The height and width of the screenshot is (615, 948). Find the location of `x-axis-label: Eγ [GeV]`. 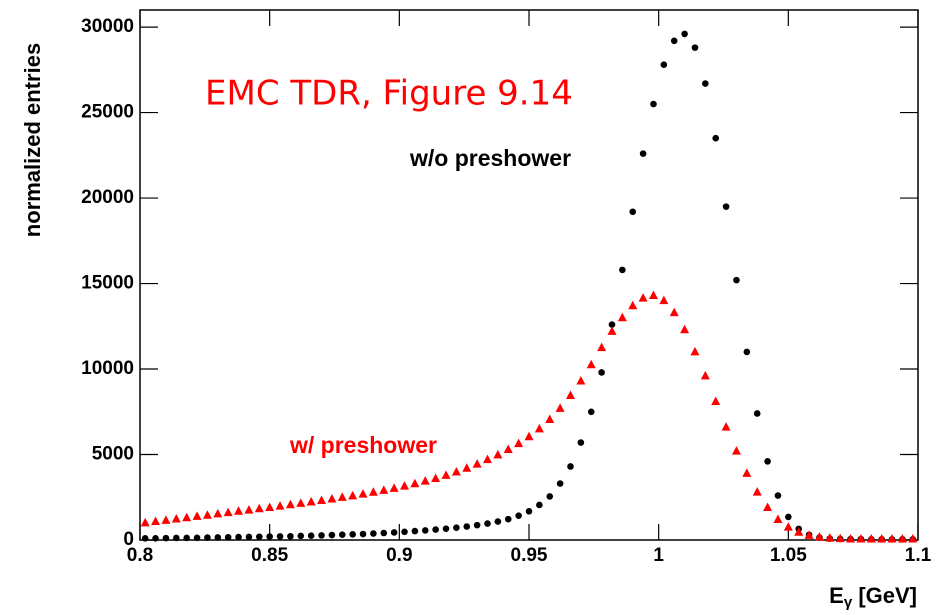

x-axis-label: Eγ [GeV] is located at coordinates (873, 597).